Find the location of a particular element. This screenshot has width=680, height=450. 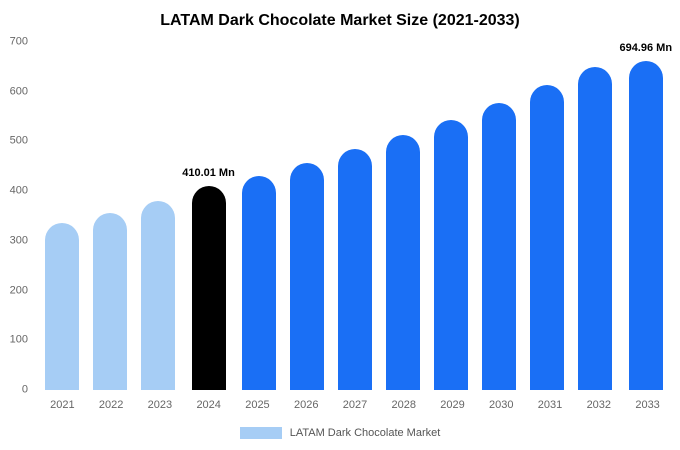

x-label-2025: 2025 is located at coordinates (257, 405).